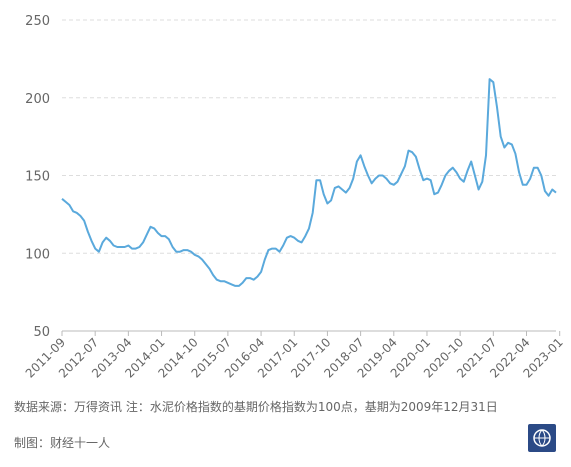 The height and width of the screenshot is (467, 571). I want to click on chart-credit: 制图：财经十一人, so click(62, 443).